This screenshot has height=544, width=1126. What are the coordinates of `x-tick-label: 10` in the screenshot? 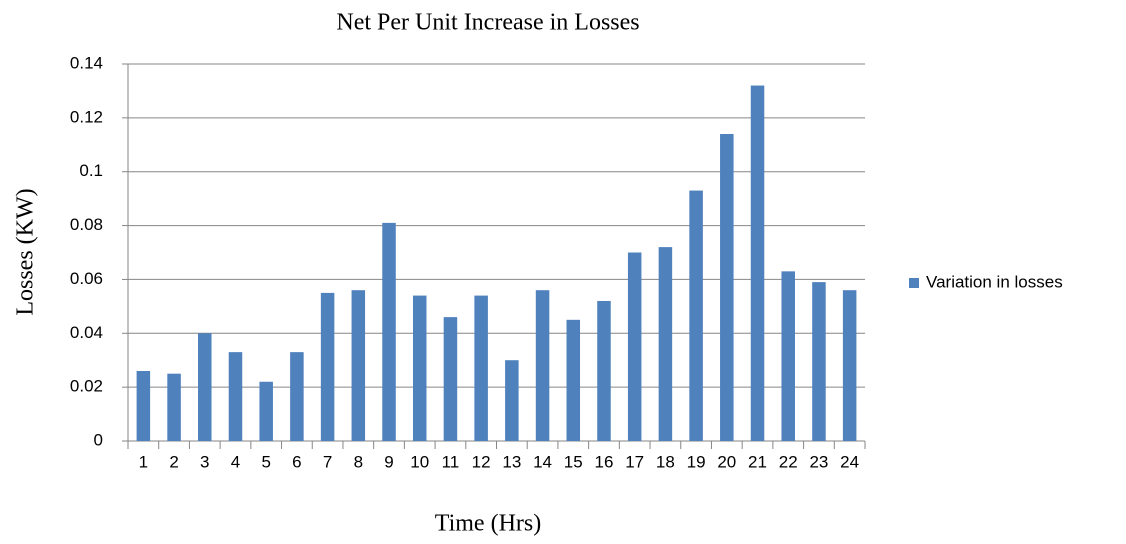 It's located at (419, 461).